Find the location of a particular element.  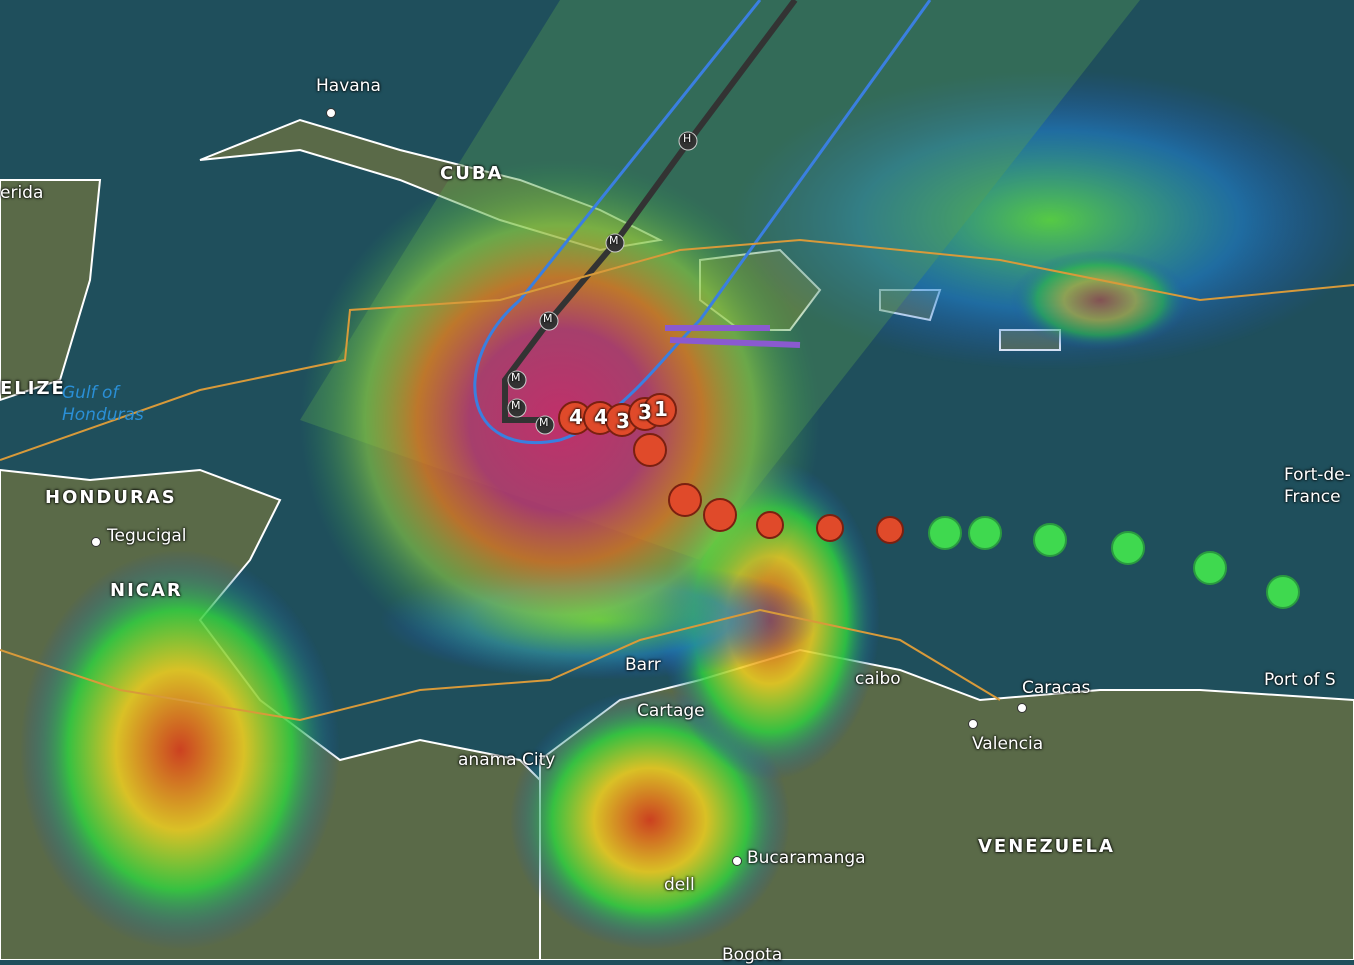

label-venezuela: VENEZUELA is located at coordinates (1046, 846).